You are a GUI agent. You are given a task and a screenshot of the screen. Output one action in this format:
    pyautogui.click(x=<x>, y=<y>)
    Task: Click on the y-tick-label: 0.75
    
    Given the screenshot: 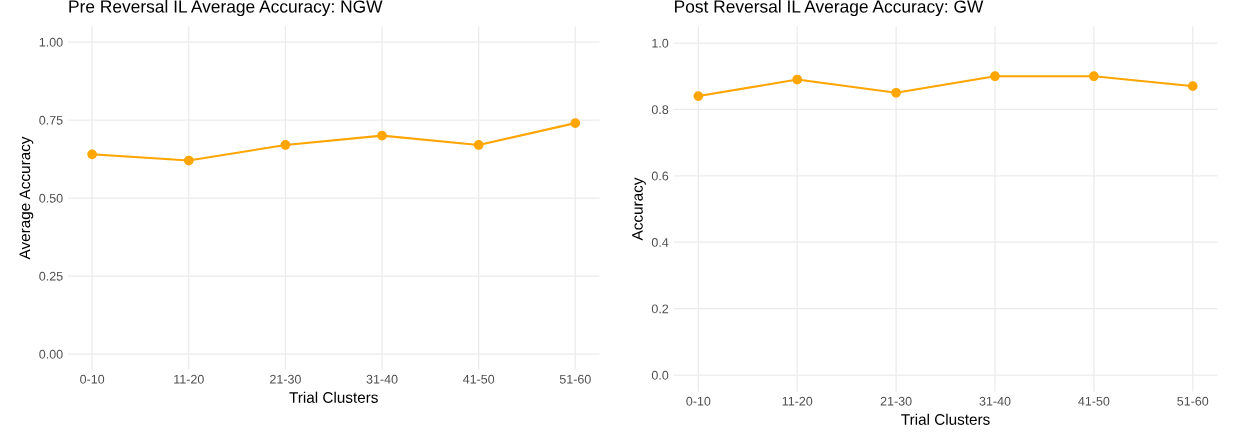 What is the action you would take?
    pyautogui.click(x=51, y=120)
    